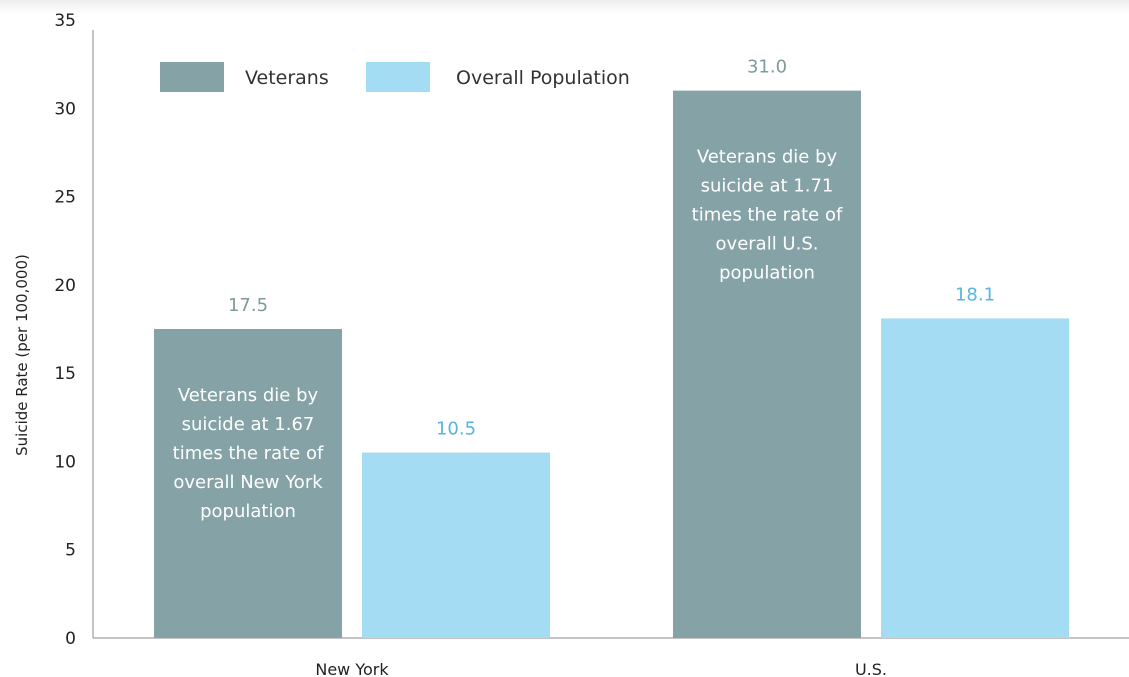  What do you see at coordinates (70, 551) in the screenshot?
I see `y-tick-label: 5` at bounding box center [70, 551].